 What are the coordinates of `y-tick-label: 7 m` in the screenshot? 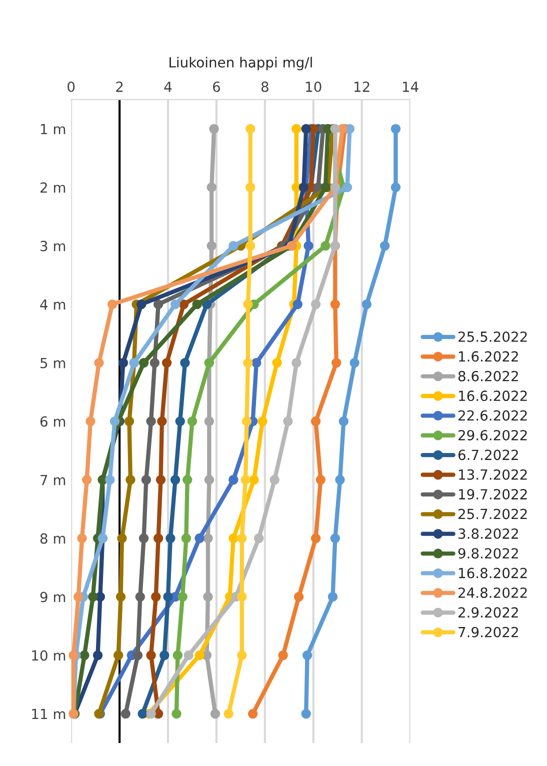 It's located at (53, 480).